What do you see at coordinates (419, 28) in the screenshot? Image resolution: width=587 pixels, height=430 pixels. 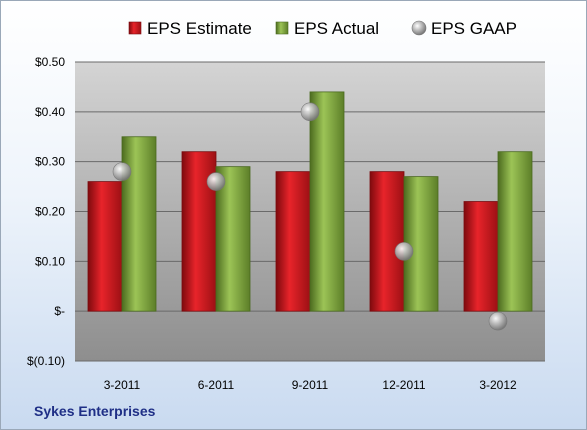 I see `legend-swatch-eps-gaap` at bounding box center [419, 28].